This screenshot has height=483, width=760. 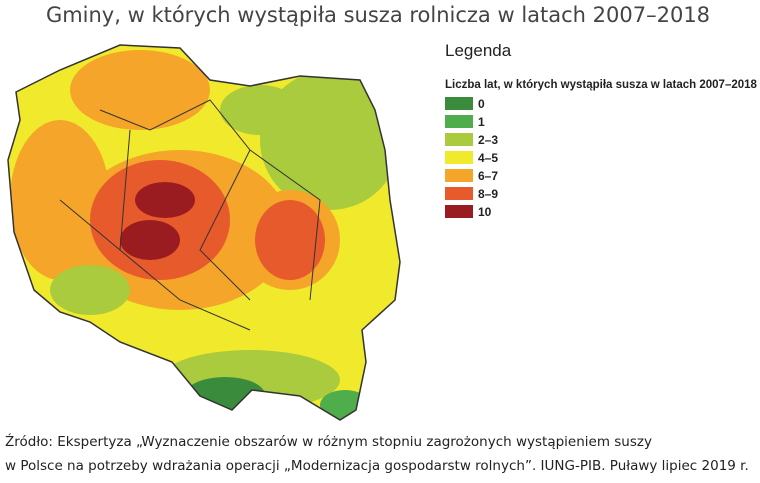 What do you see at coordinates (488, 140) in the screenshot?
I see `legend-label: 2–3` at bounding box center [488, 140].